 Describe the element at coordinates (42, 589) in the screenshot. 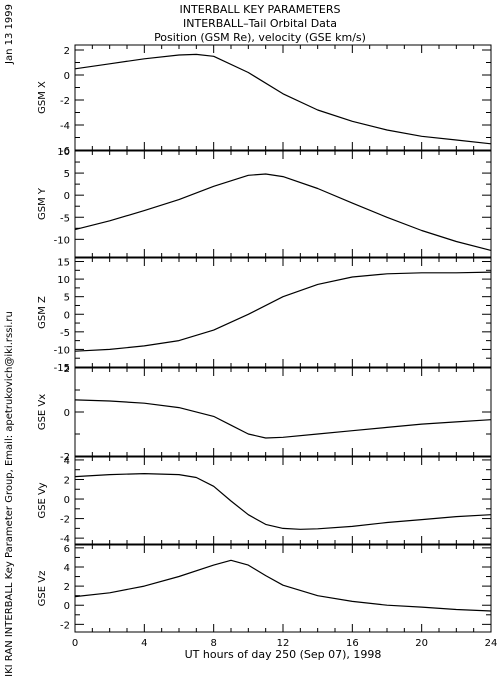

I see `y-axis-label: GSE Vz` at that location.